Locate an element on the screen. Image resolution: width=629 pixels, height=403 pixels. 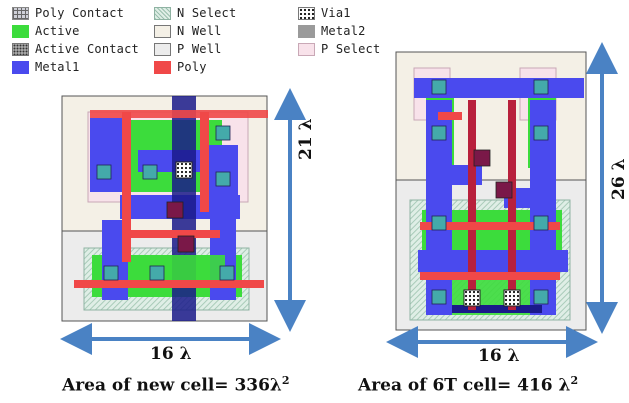
legend-label: Active is located at coordinates (57, 31).